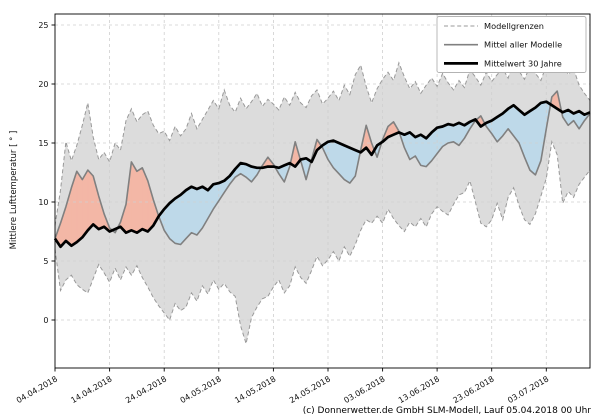  I want to click on y-tick-label: 20, so click(43, 84).